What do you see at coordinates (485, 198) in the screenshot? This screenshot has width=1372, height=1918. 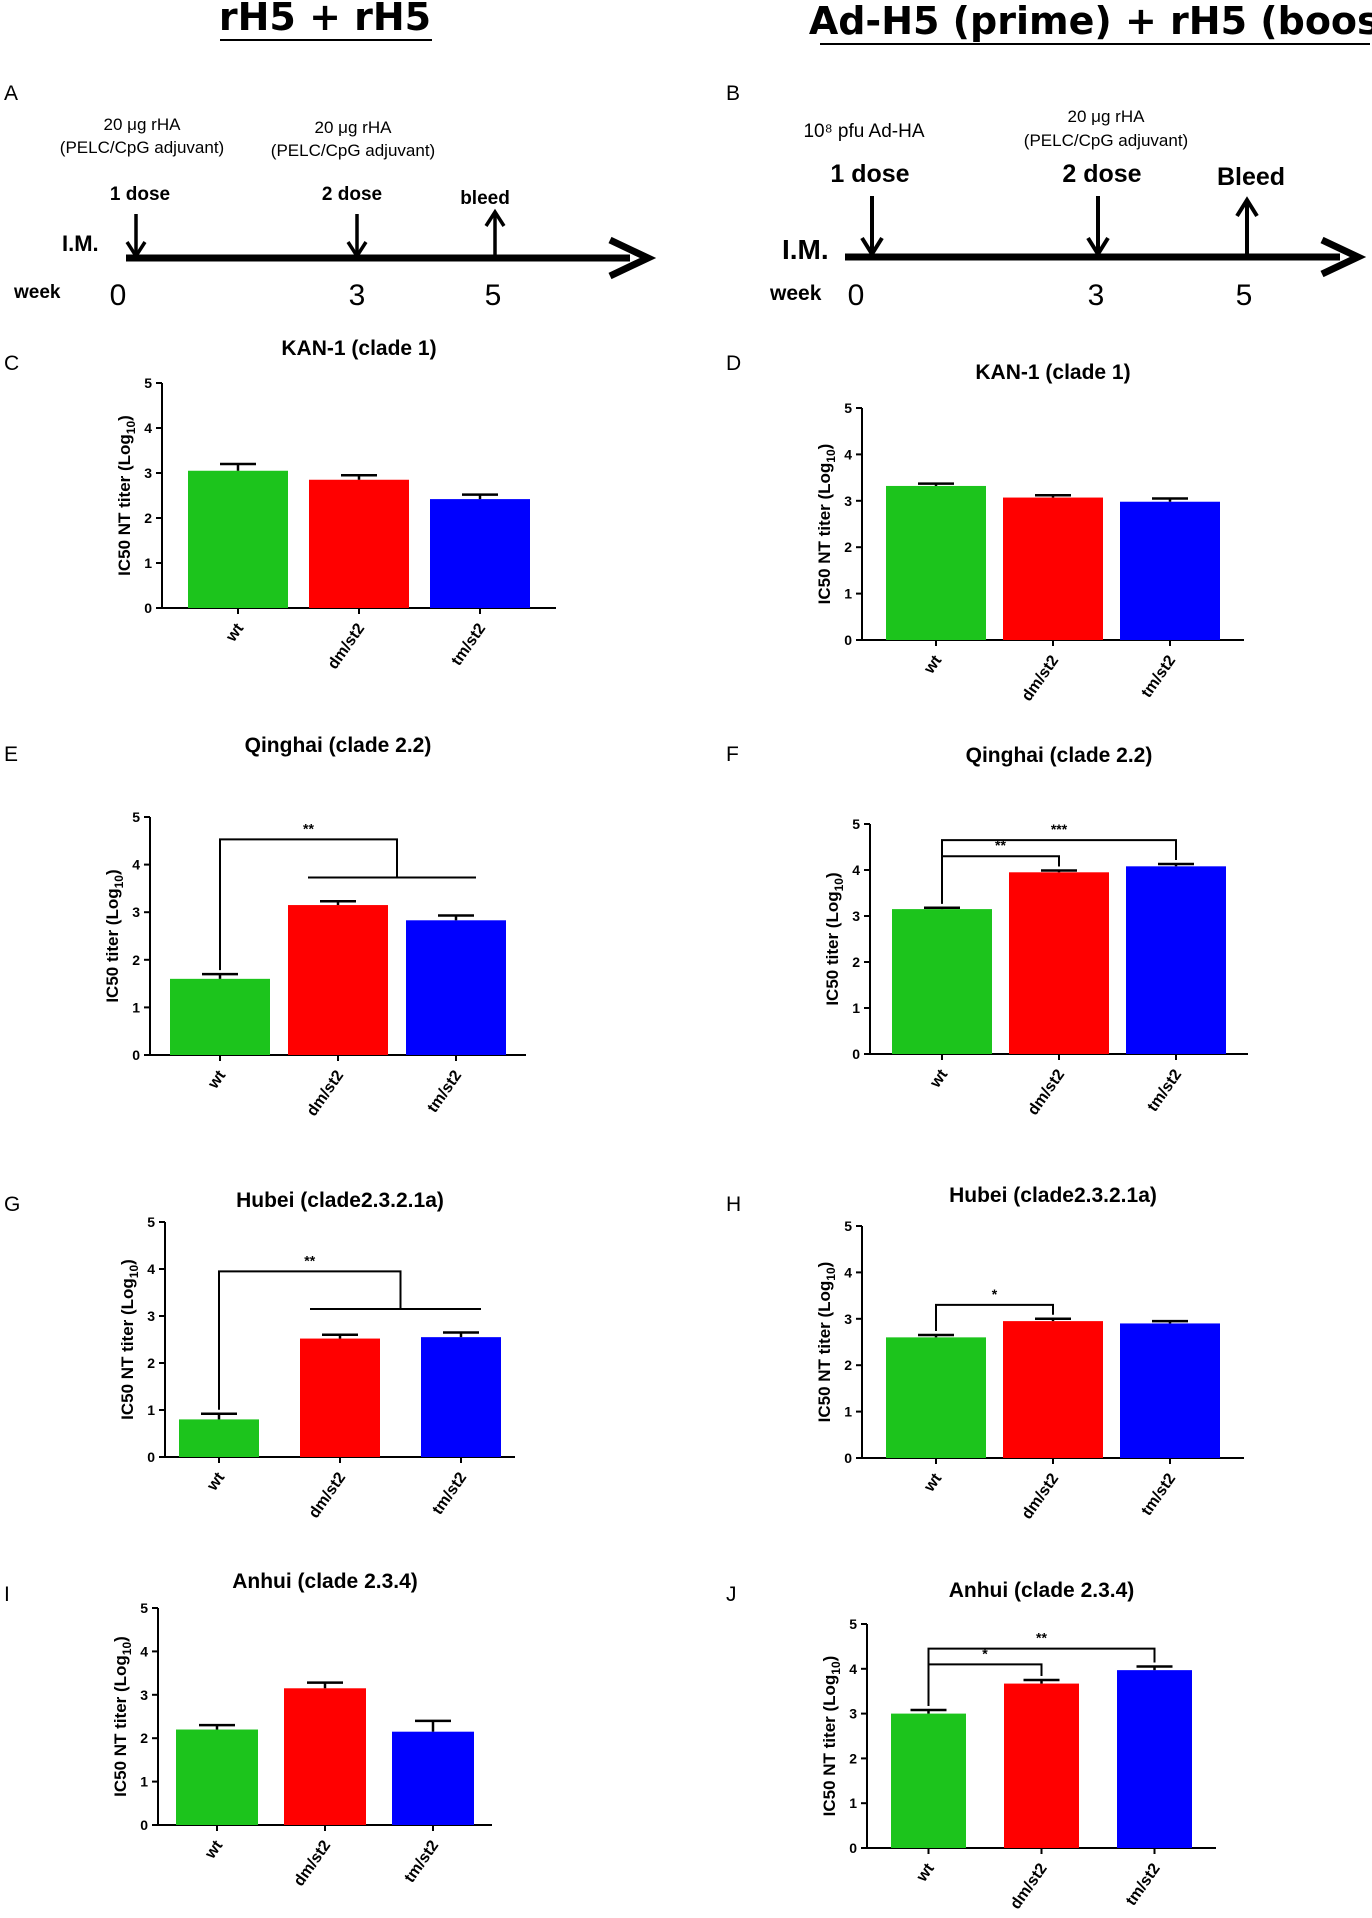 I see `timeline-a-bleed-label: bleed` at bounding box center [485, 198].